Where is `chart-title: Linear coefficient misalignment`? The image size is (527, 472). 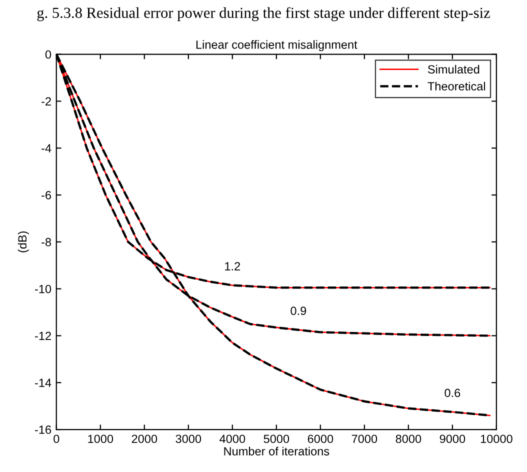
chart-title: Linear coefficient misalignment is located at coordinates (277, 46).